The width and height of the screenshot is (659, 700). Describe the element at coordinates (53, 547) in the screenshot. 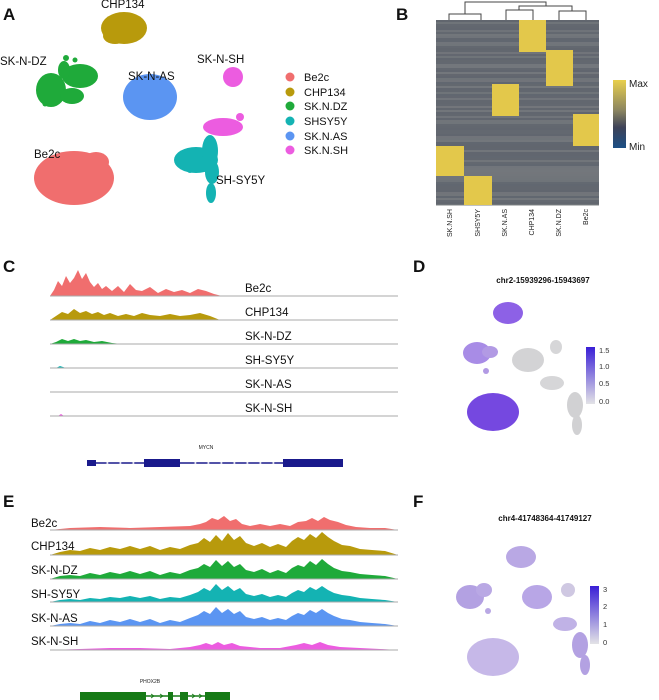

I see `track-label: CHP134` at that location.